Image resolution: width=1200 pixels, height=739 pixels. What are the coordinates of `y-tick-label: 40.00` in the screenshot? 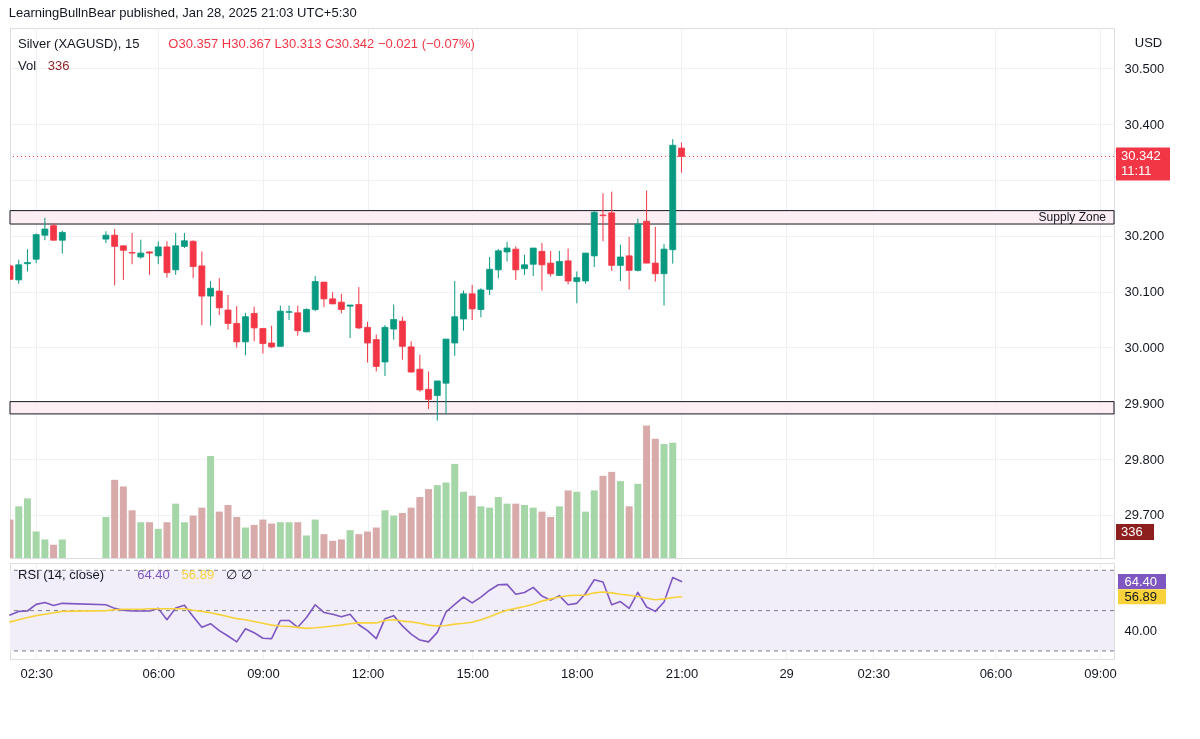 It's located at (1141, 631).